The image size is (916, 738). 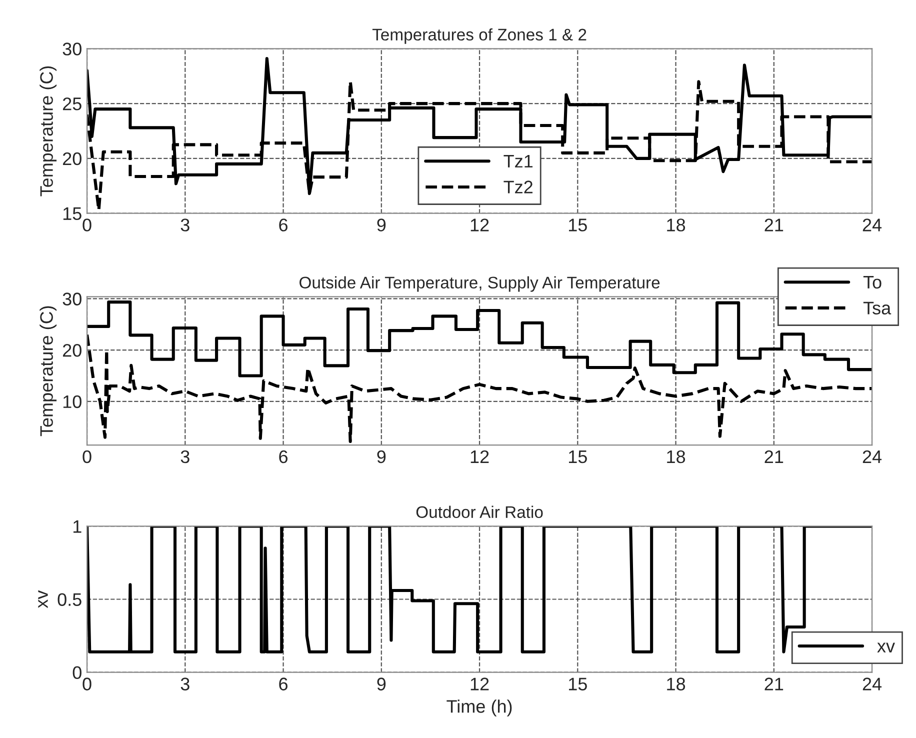 I want to click on y-tick-label: 15, so click(x=72, y=213).